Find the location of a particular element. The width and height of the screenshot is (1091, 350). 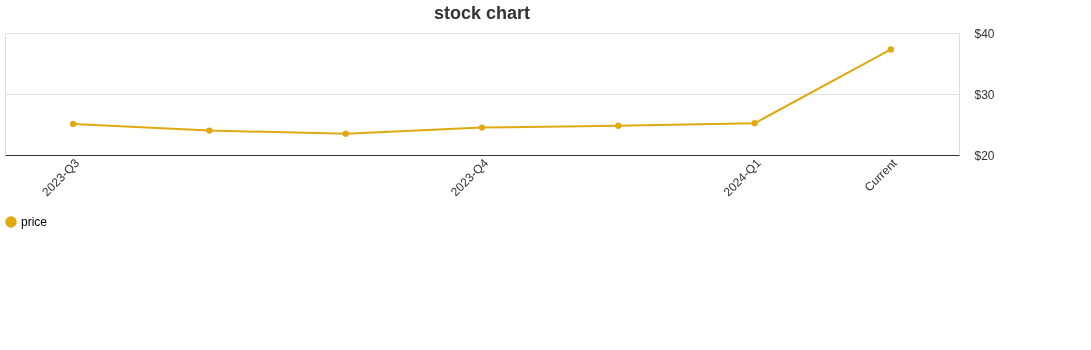

y-tick-label: $30 is located at coordinates (984, 94).